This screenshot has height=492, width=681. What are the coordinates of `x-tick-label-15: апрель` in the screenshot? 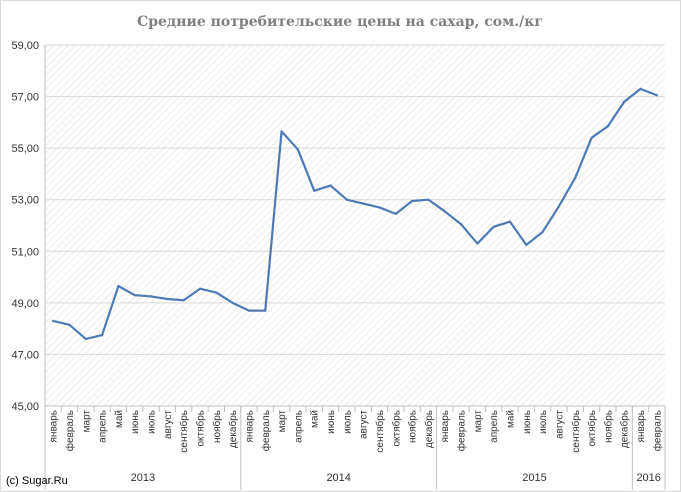 It's located at (298, 426).